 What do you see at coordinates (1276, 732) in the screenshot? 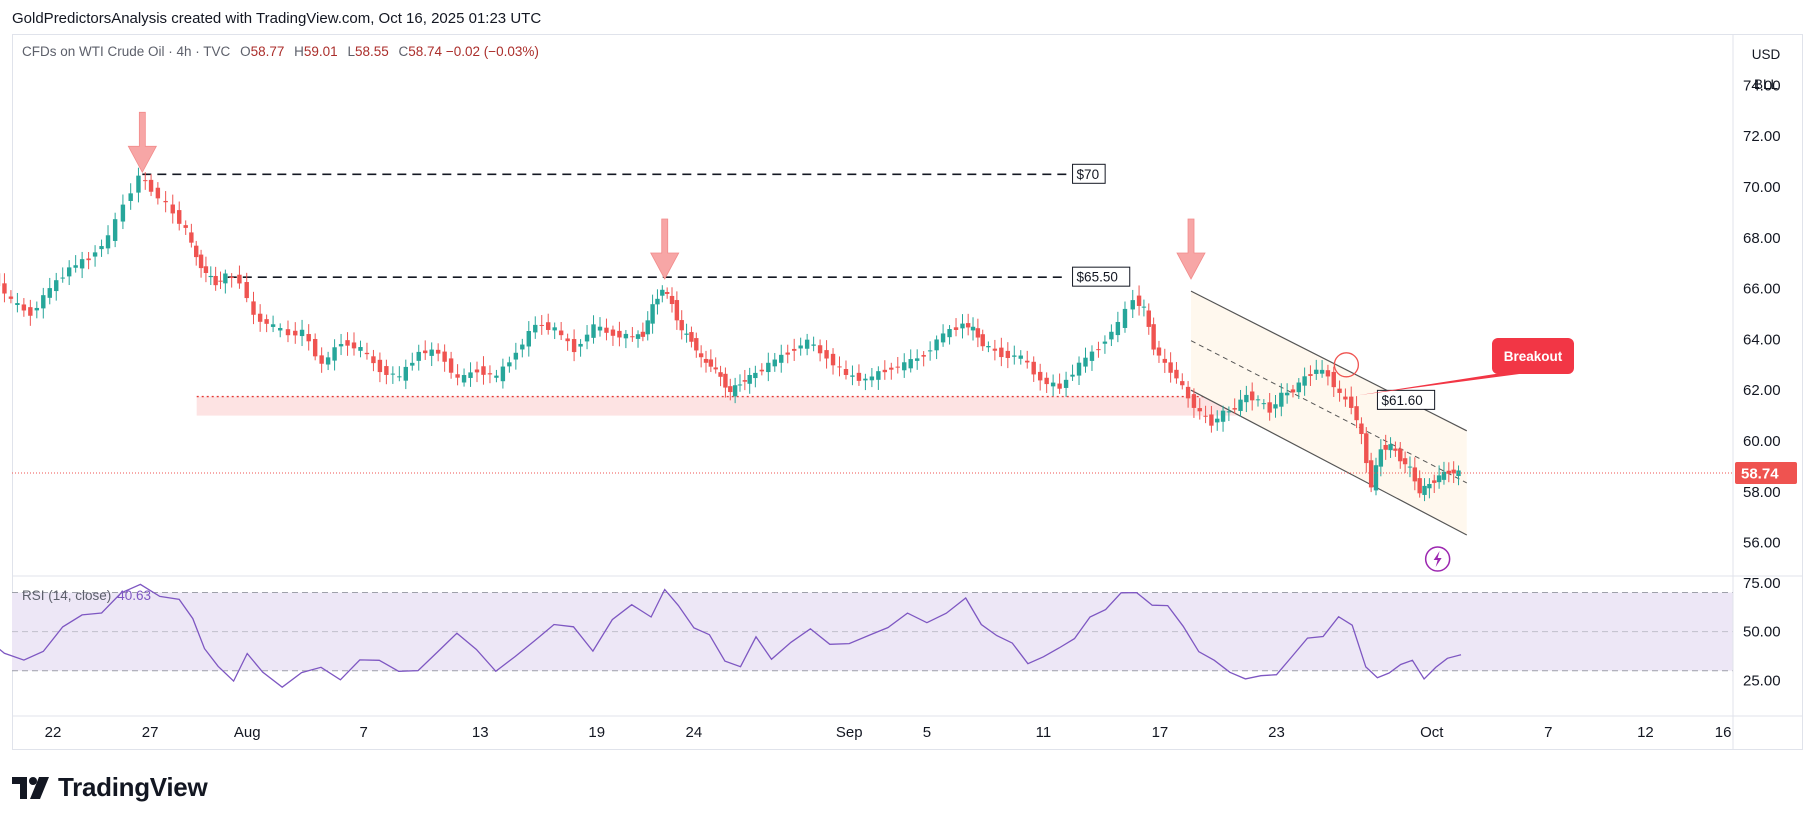
I see `time-tick-label: 23` at bounding box center [1276, 732].